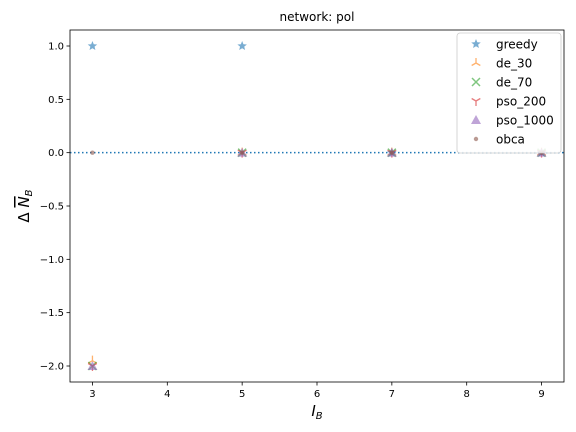  Describe the element at coordinates (56, 153) in the screenshot. I see `y-tick-label-0: 0.0` at that location.